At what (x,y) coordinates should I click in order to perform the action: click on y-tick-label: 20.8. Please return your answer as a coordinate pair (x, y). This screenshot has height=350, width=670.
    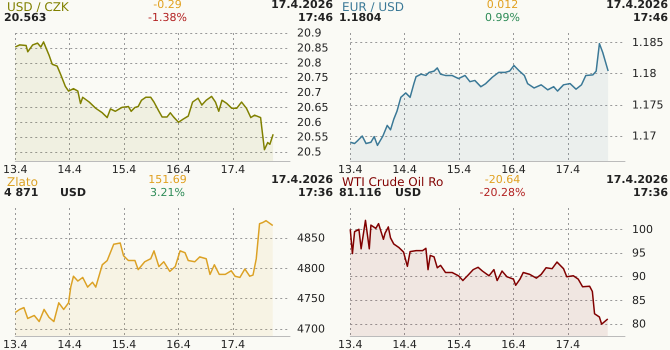
    Looking at the image, I should click on (309, 63).